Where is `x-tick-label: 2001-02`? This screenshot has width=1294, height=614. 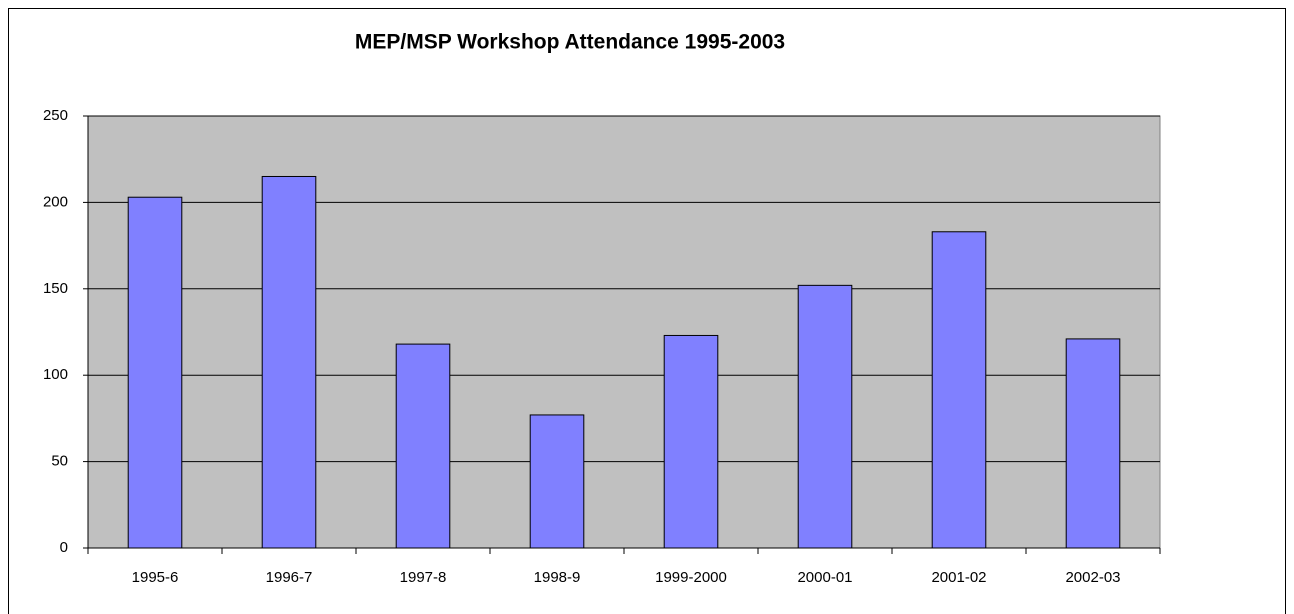 x-tick-label: 2001-02 is located at coordinates (958, 577).